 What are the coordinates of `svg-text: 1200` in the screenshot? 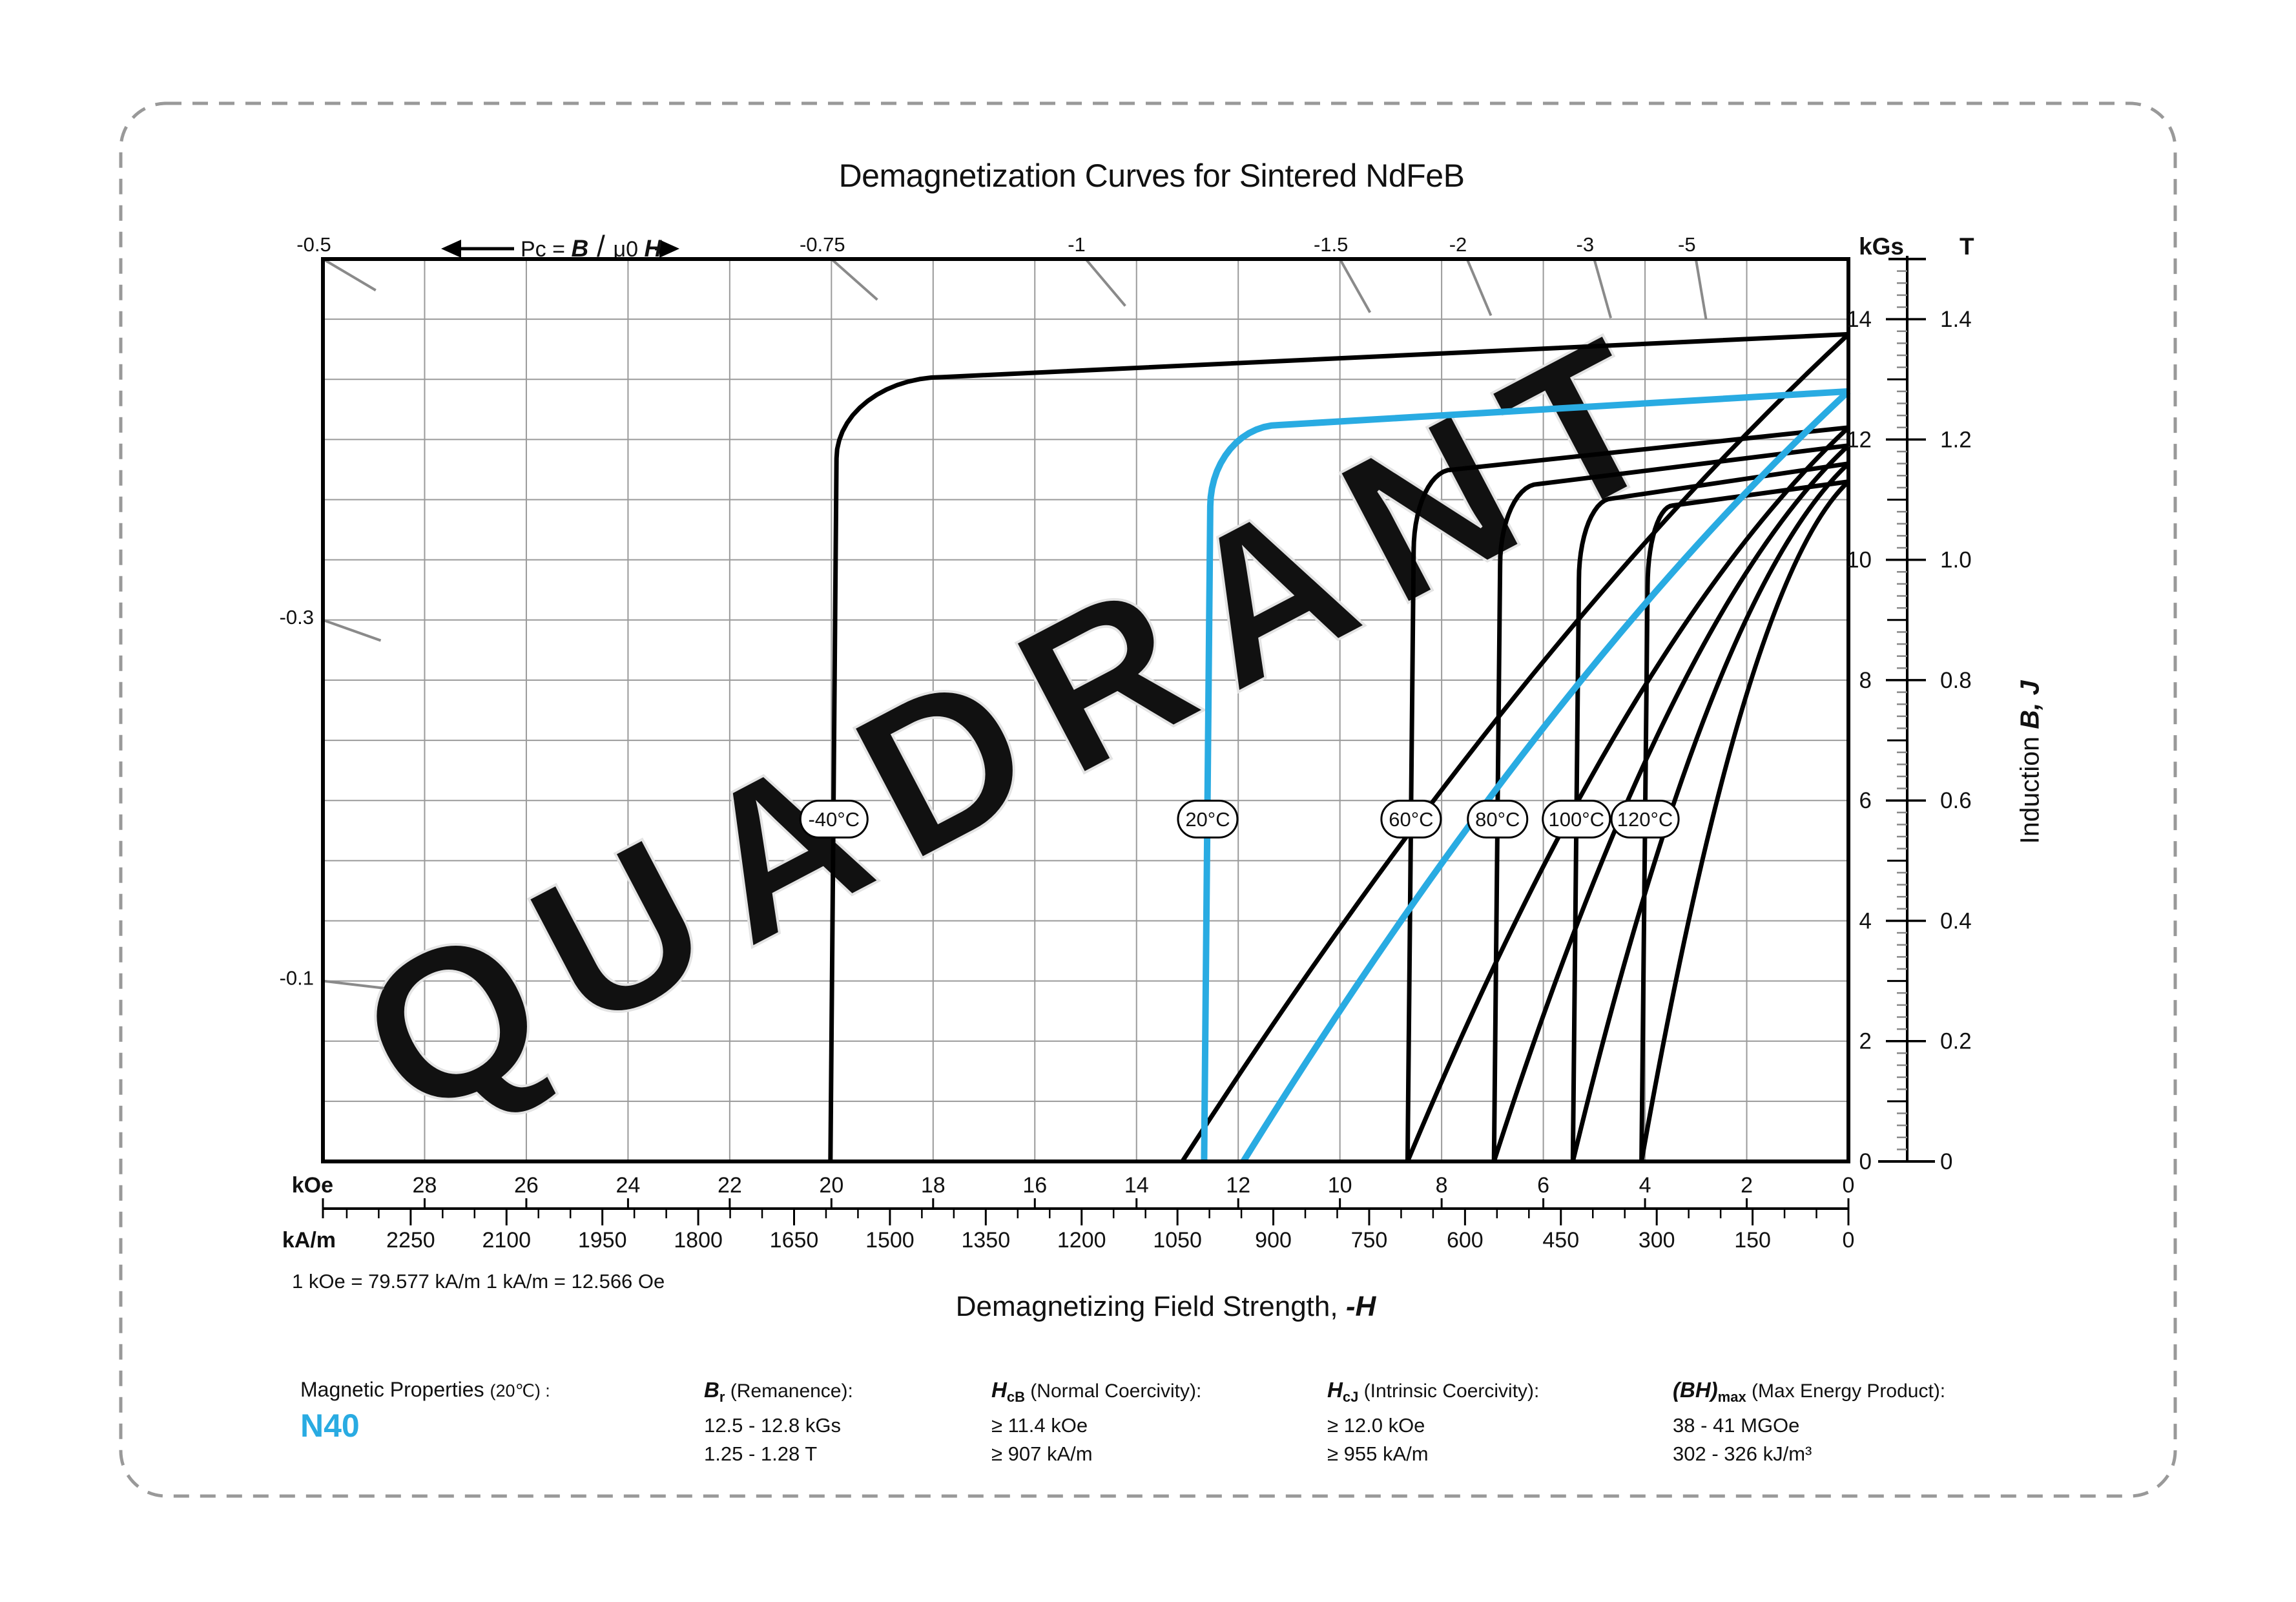 It's located at (1081, 1240).